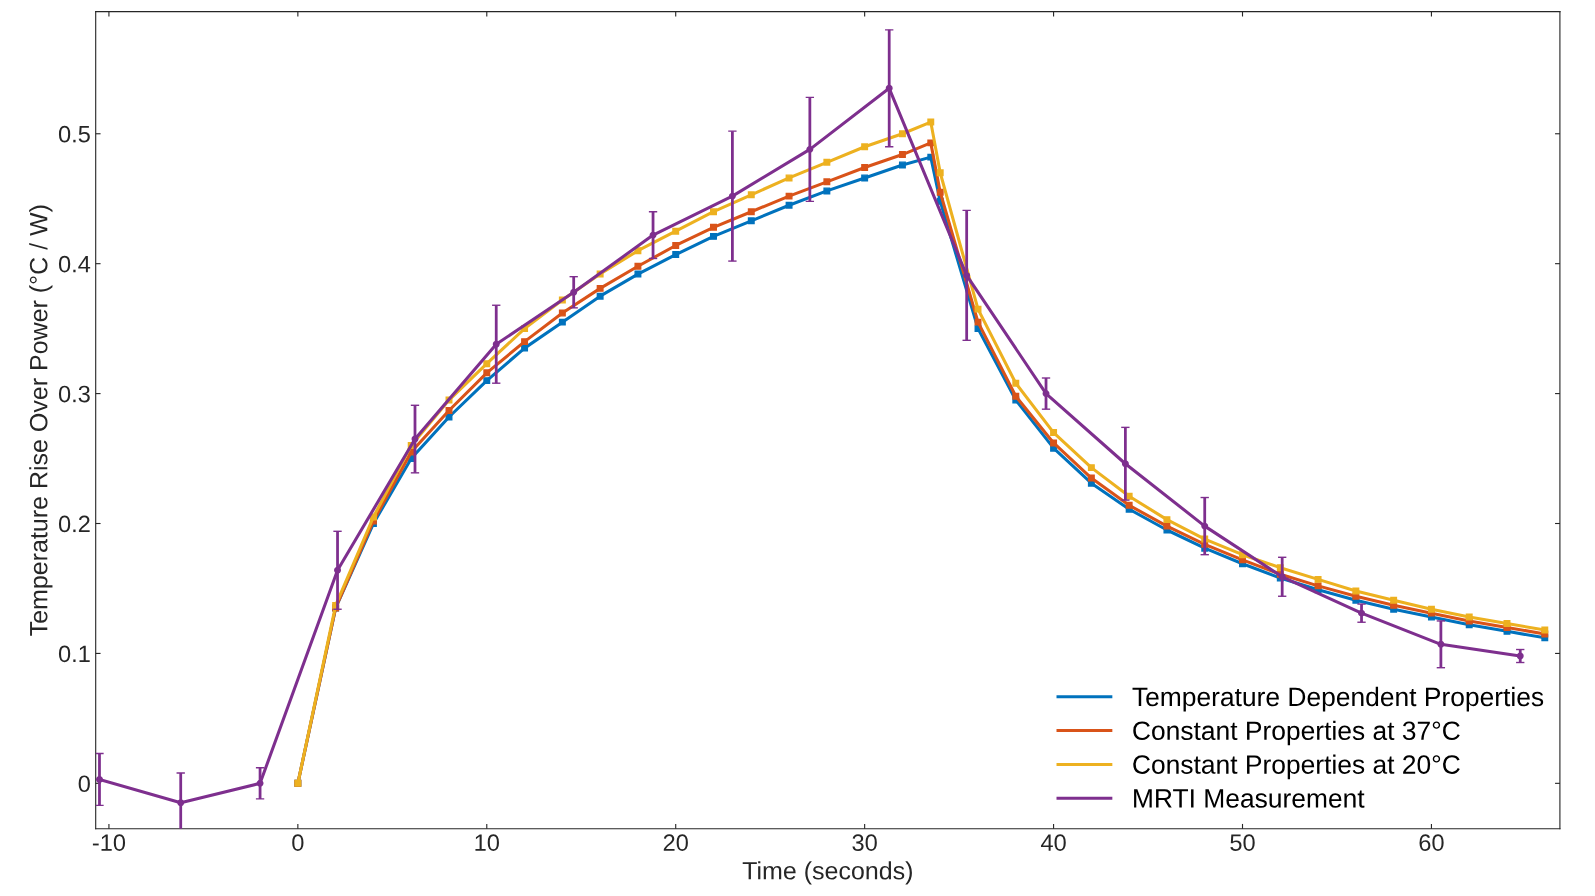 The width and height of the screenshot is (1595, 896). I want to click on y-tick-label: 0.1, so click(74, 654).